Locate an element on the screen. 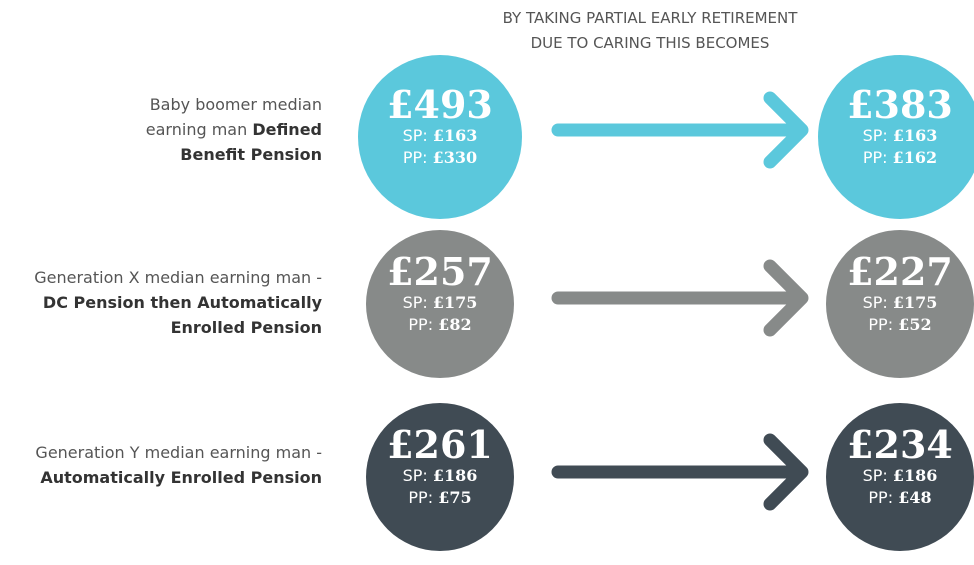  after-values: £383 SP: £163 PP: £162 is located at coordinates (894, 127).